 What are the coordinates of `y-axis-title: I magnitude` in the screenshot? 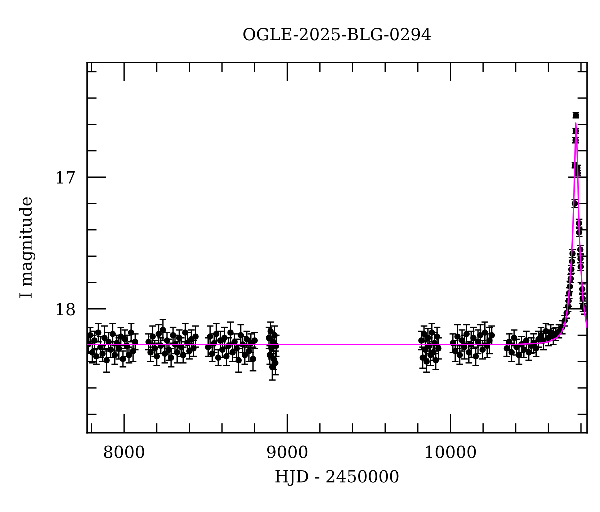 It's located at (27, 248).